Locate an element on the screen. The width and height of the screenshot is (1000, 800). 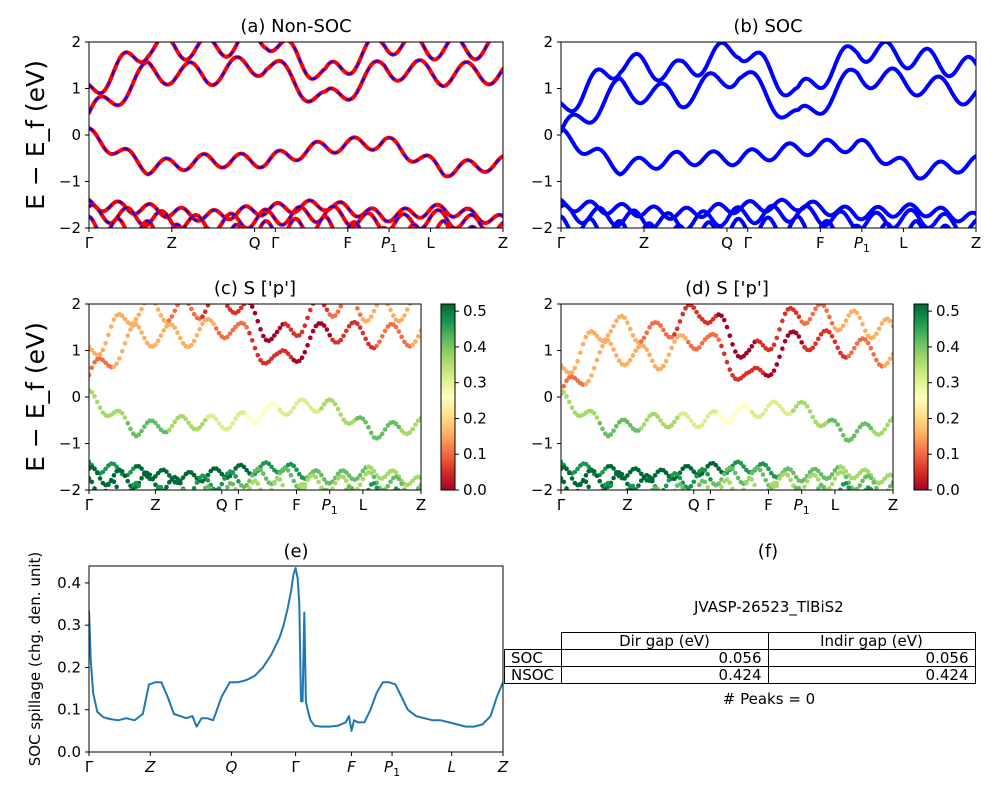
y-tick-label: 0.2 is located at coordinates (69, 667).